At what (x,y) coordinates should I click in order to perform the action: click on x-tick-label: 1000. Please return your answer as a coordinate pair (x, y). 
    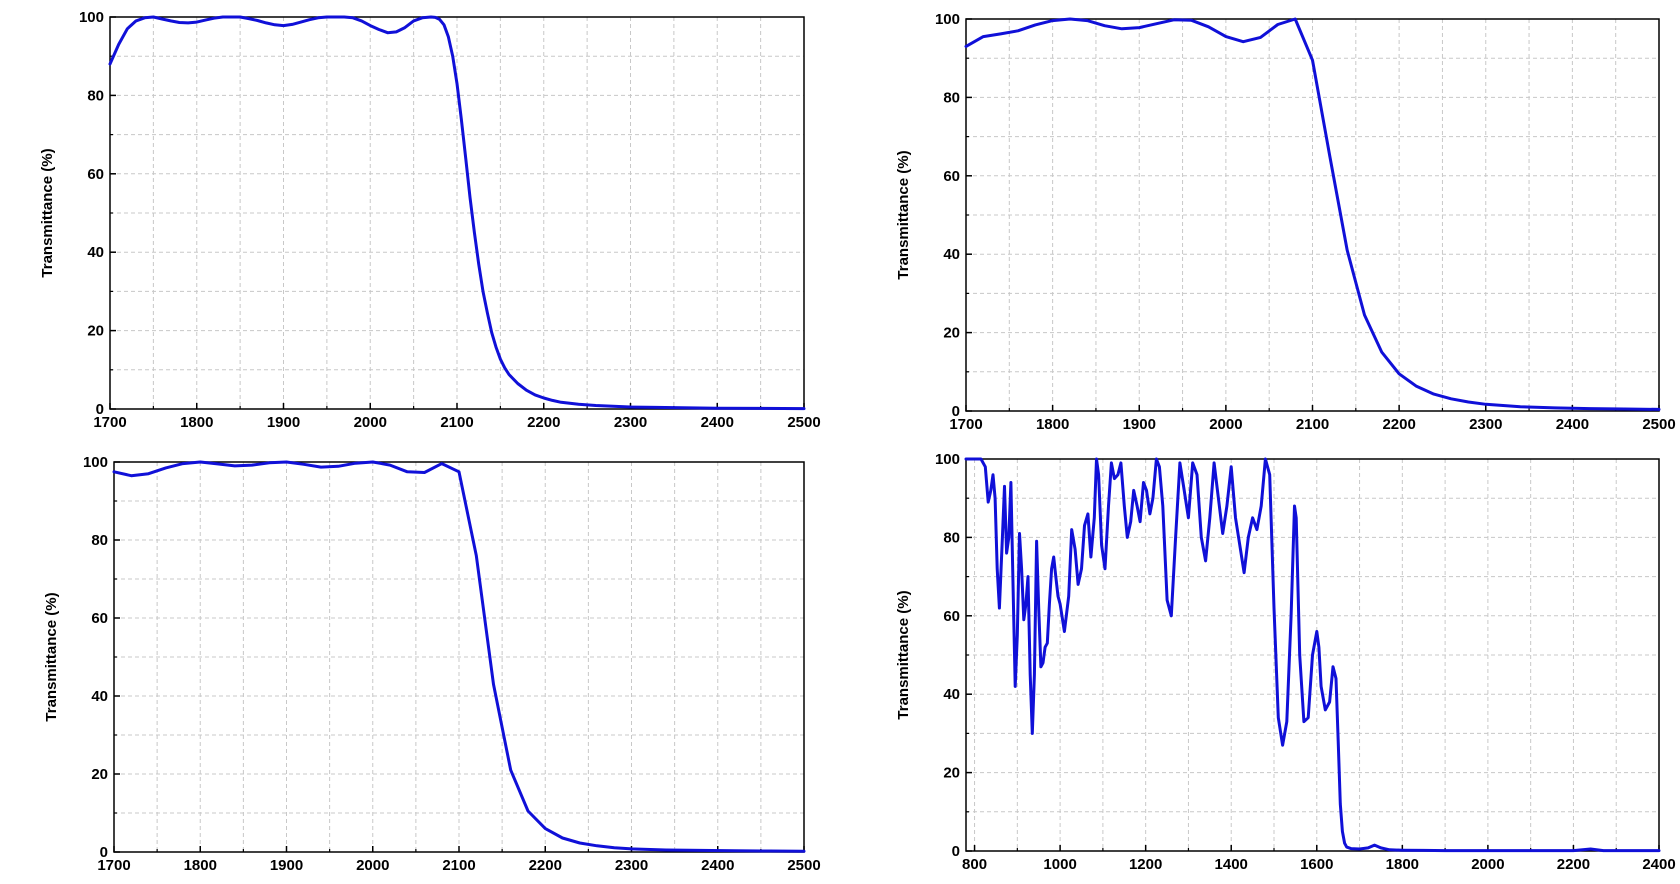
    Looking at the image, I should click on (1059, 864).